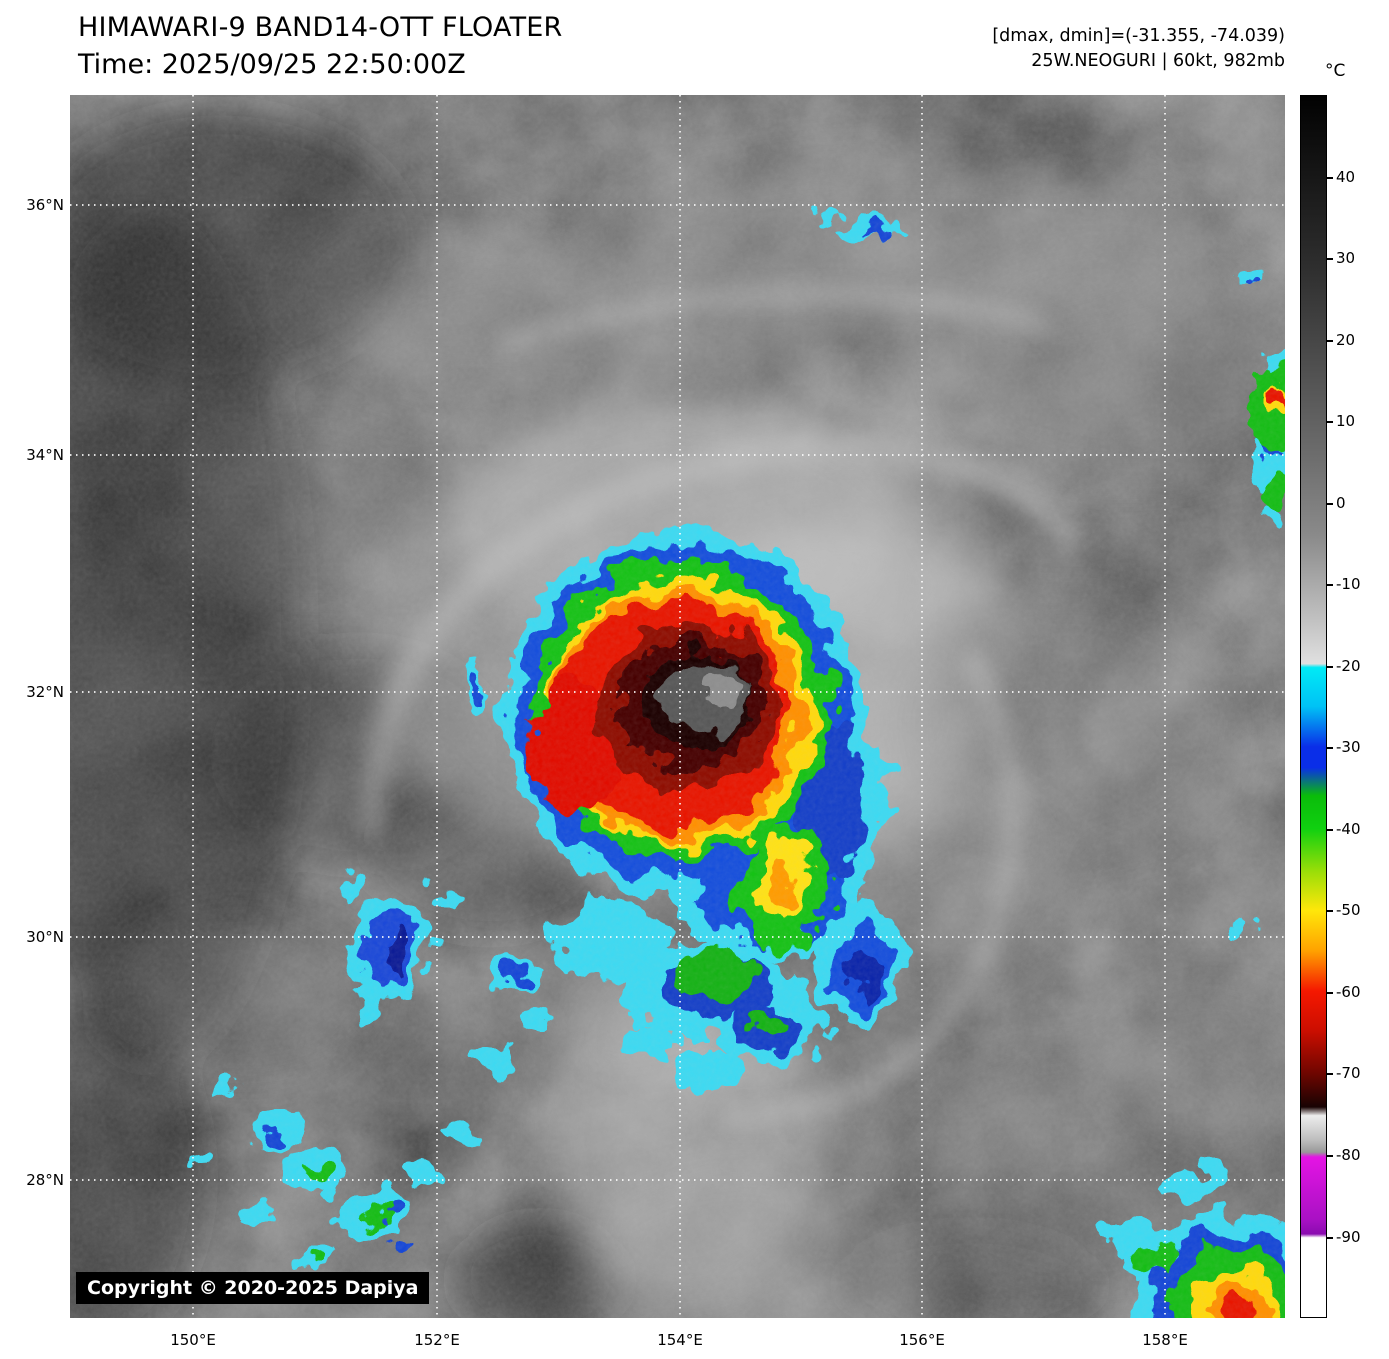 Image resolution: width=1389 pixels, height=1359 pixels. I want to click on colorbar-tick-m30: -30, so click(1344, 747).